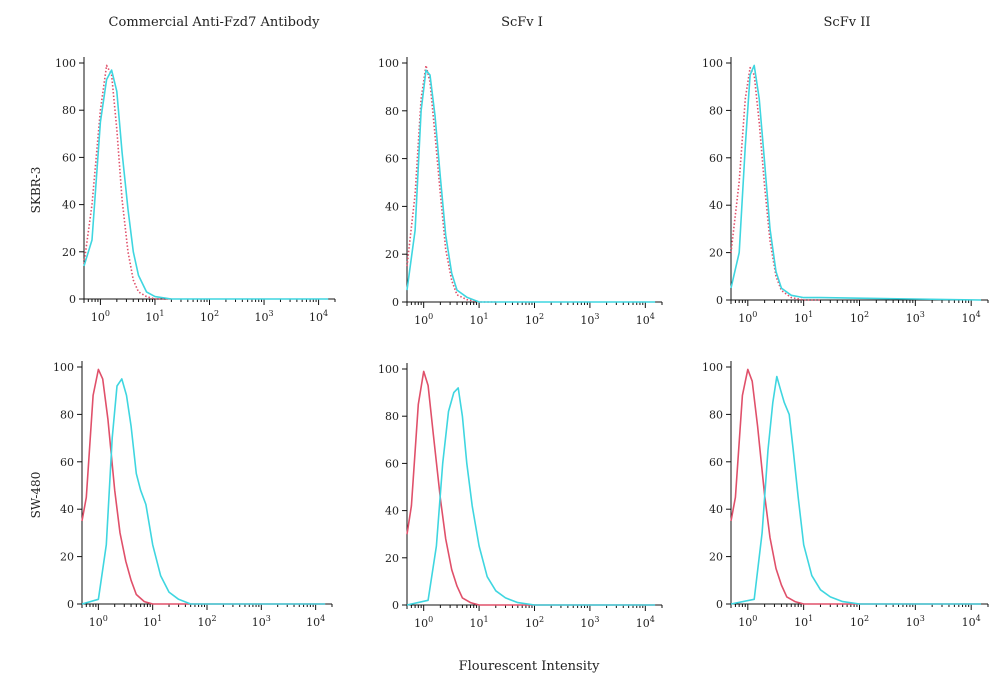 The image size is (1000, 692). Describe the element at coordinates (522, 22) in the screenshot. I see `column-title-scfv-1: ScFv I` at that location.